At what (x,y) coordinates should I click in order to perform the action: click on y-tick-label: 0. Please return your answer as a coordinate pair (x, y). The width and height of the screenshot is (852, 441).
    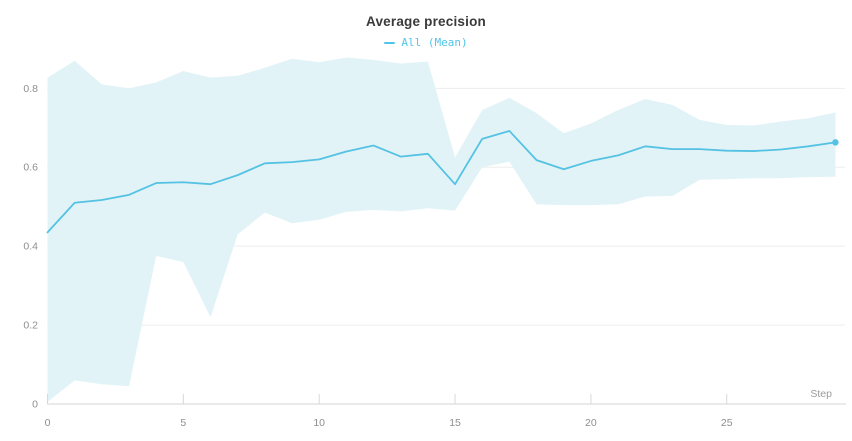
    Looking at the image, I should click on (35, 405).